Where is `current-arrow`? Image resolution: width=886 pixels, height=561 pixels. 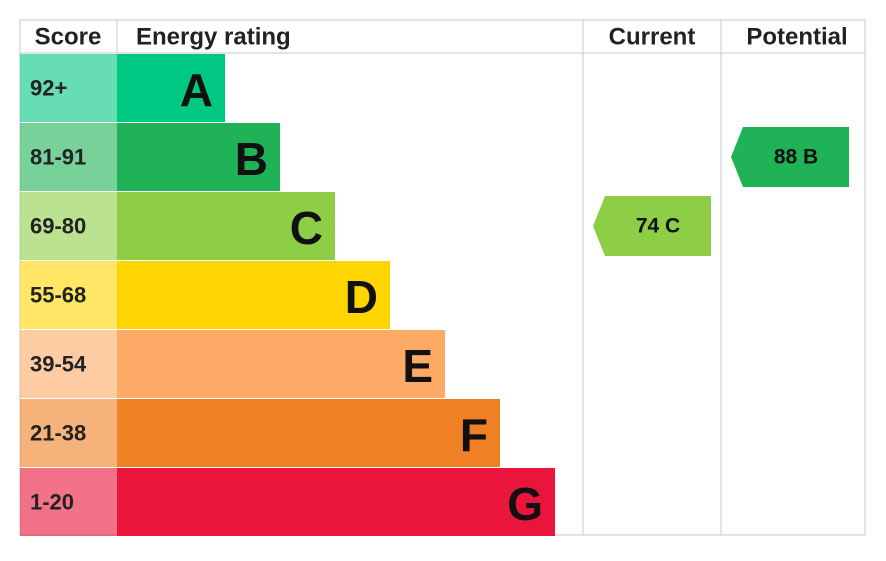
current-arrow is located at coordinates (652, 226).